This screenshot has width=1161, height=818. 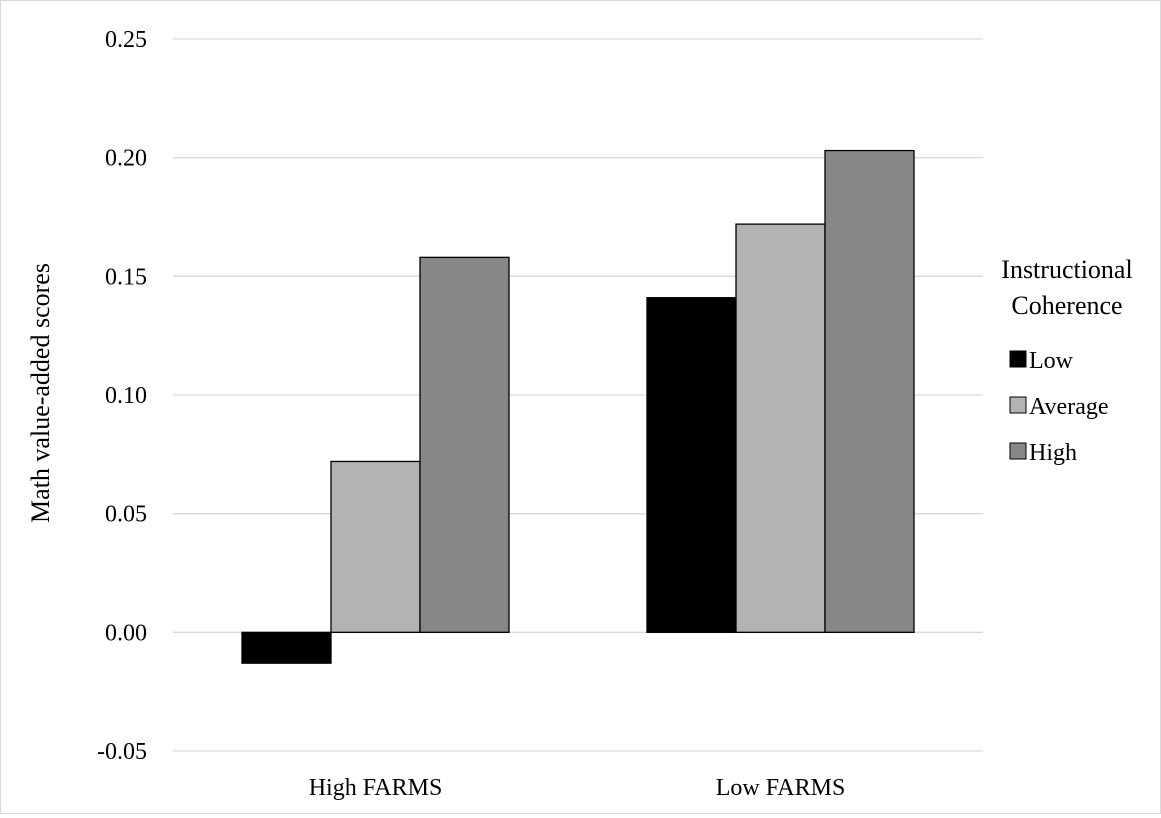 I want to click on legend-title-line-2: Coherence, so click(x=1066, y=305).